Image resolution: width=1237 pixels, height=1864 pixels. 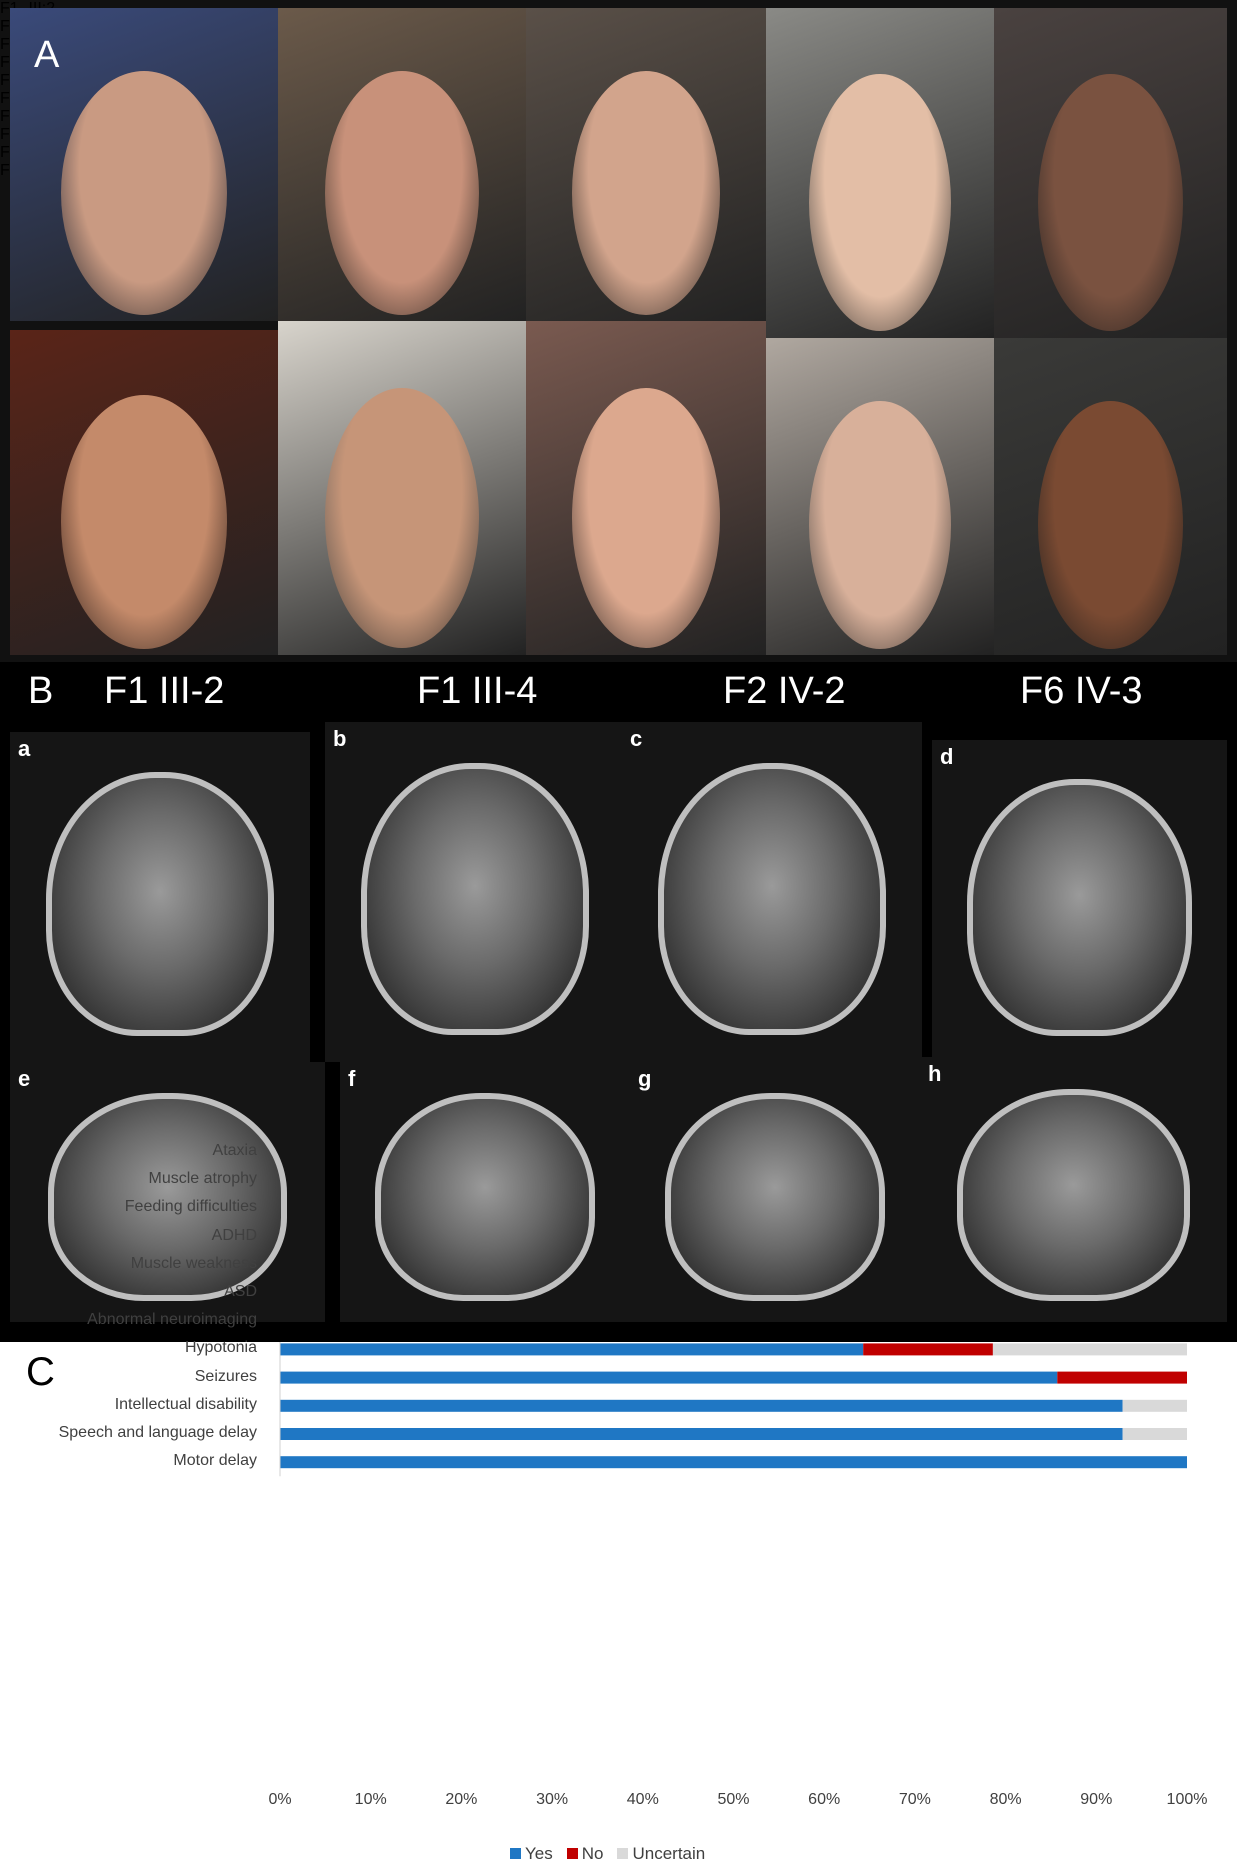 What do you see at coordinates (234, 1235) in the screenshot?
I see `category-label: ADHD` at bounding box center [234, 1235].